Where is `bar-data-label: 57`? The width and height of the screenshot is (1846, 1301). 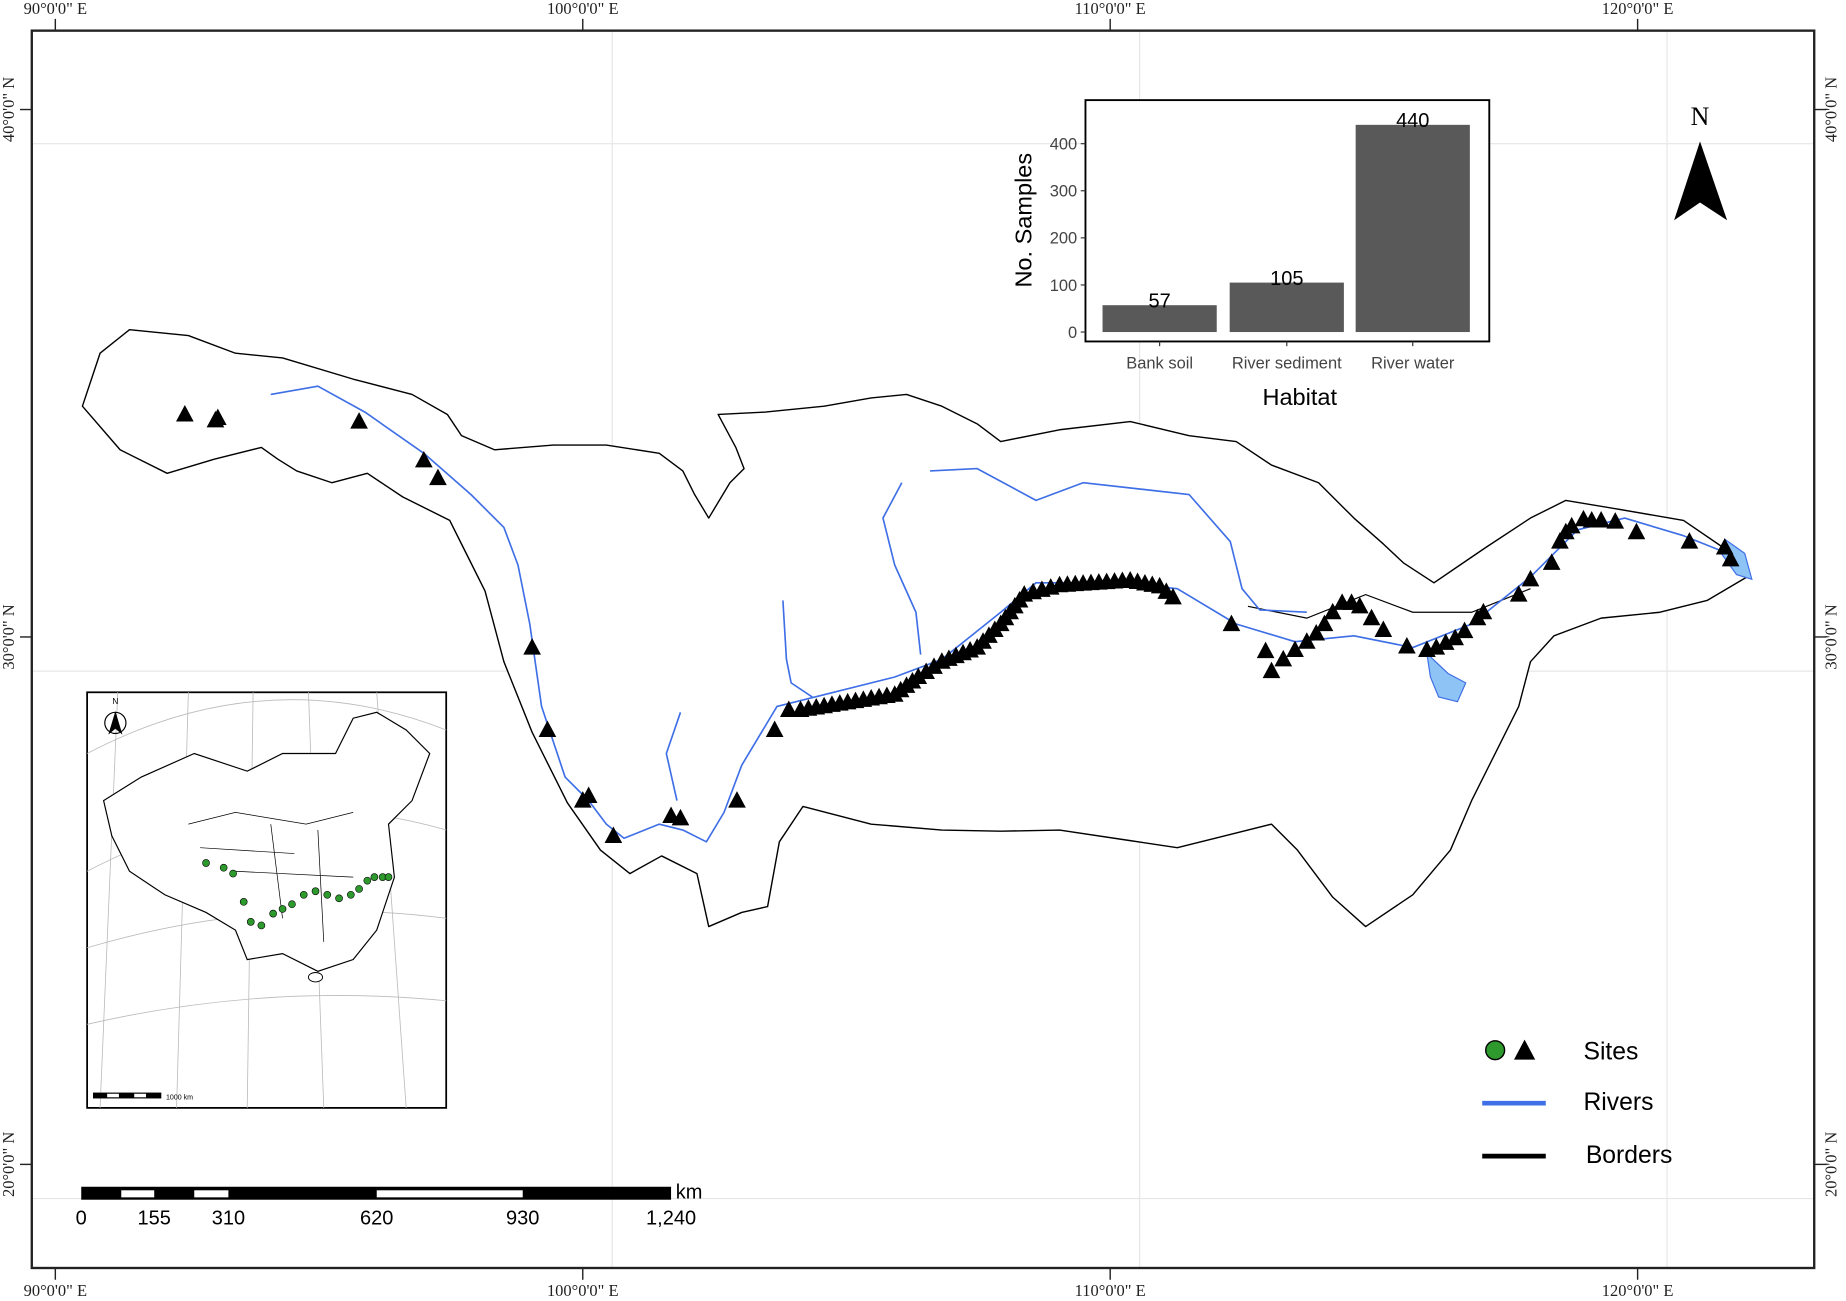 bar-data-label: 57 is located at coordinates (1160, 302).